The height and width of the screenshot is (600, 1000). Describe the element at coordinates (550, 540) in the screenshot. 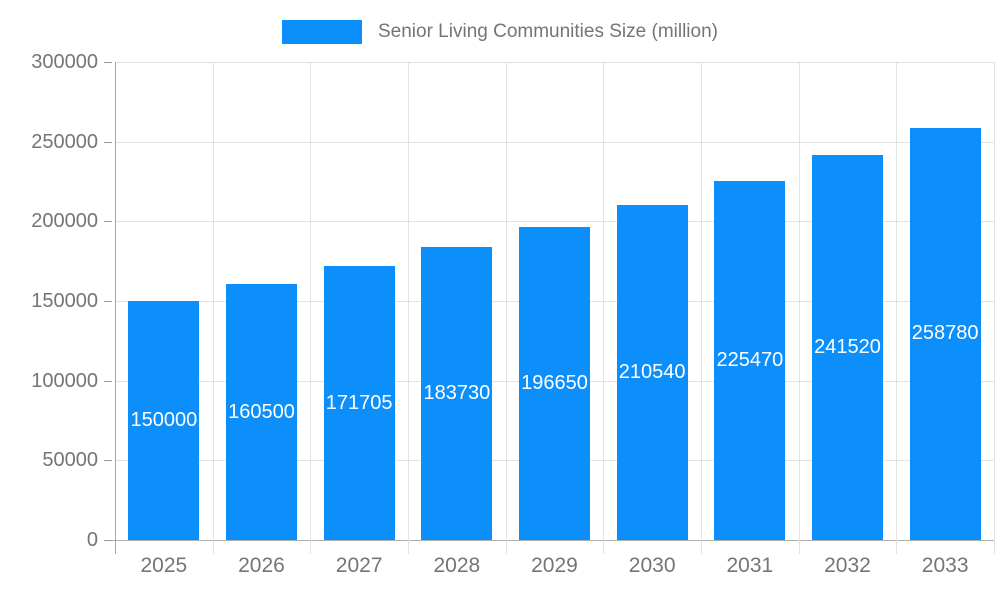

I see `x-axis-line` at that location.